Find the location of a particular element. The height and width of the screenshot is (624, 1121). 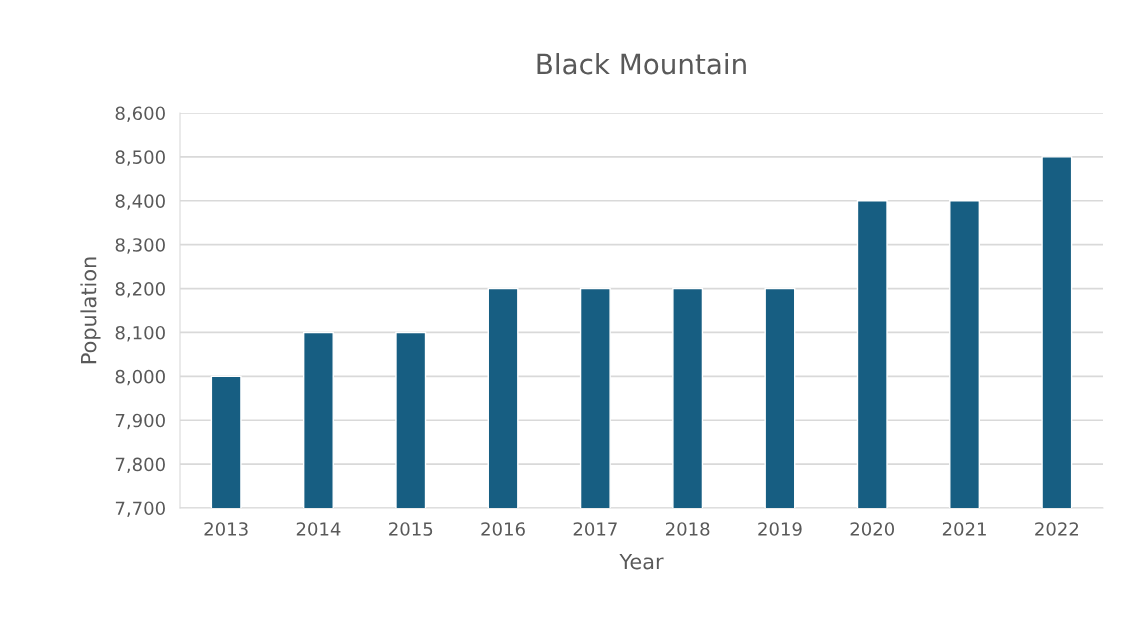

x-tick-label: 2020 is located at coordinates (872, 529).